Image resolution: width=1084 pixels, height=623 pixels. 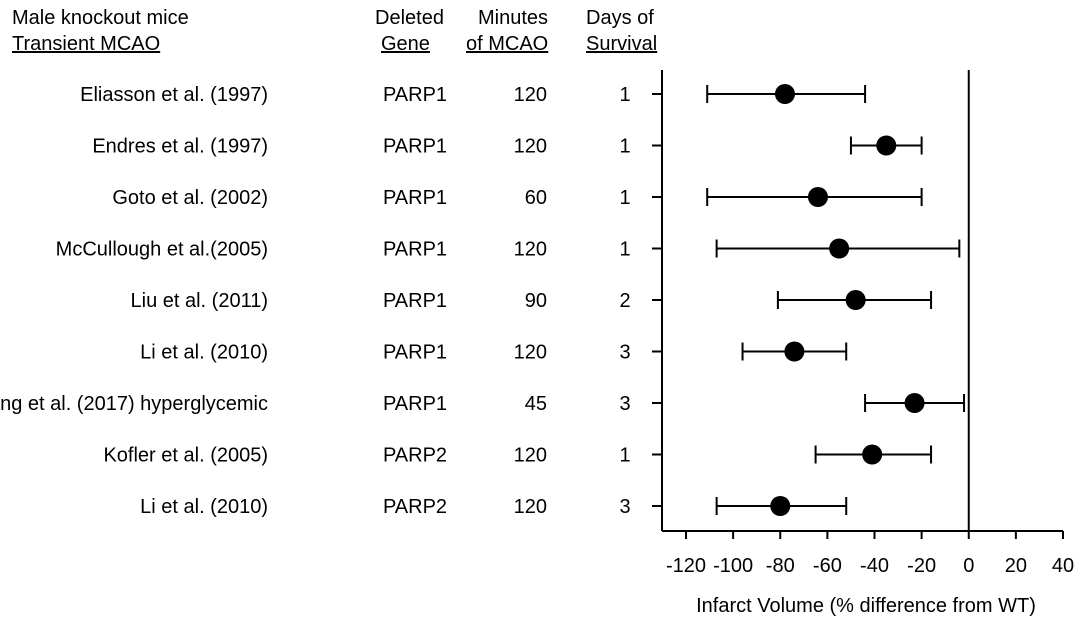 What do you see at coordinates (1063, 566) in the screenshot?
I see `x-tick-label: 40` at bounding box center [1063, 566].